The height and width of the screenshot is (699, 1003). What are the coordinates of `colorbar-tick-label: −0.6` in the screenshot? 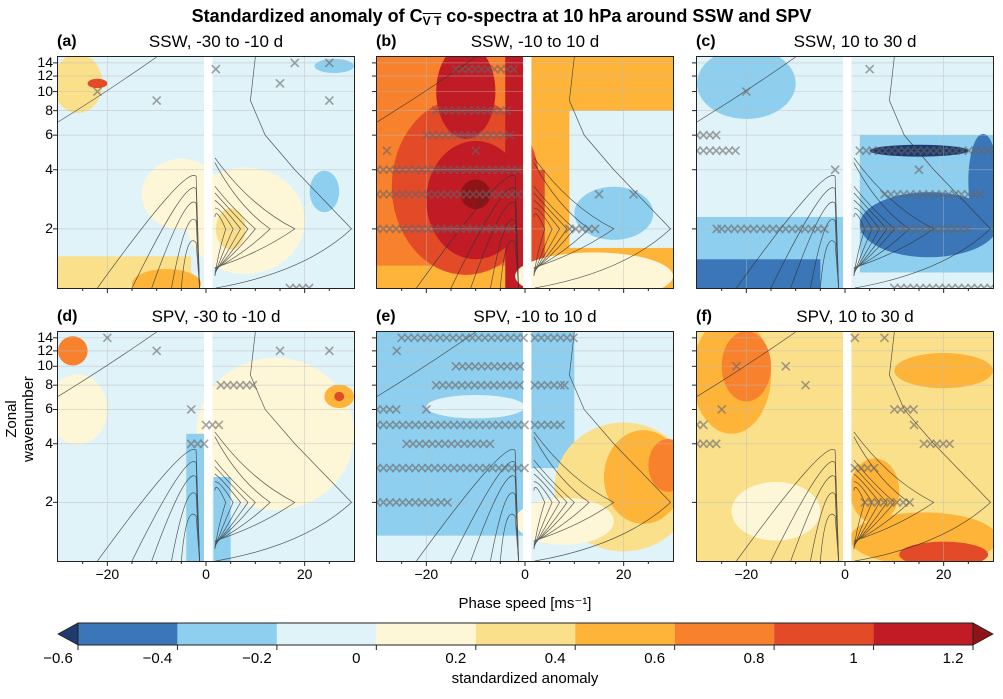 It's located at (58, 658).